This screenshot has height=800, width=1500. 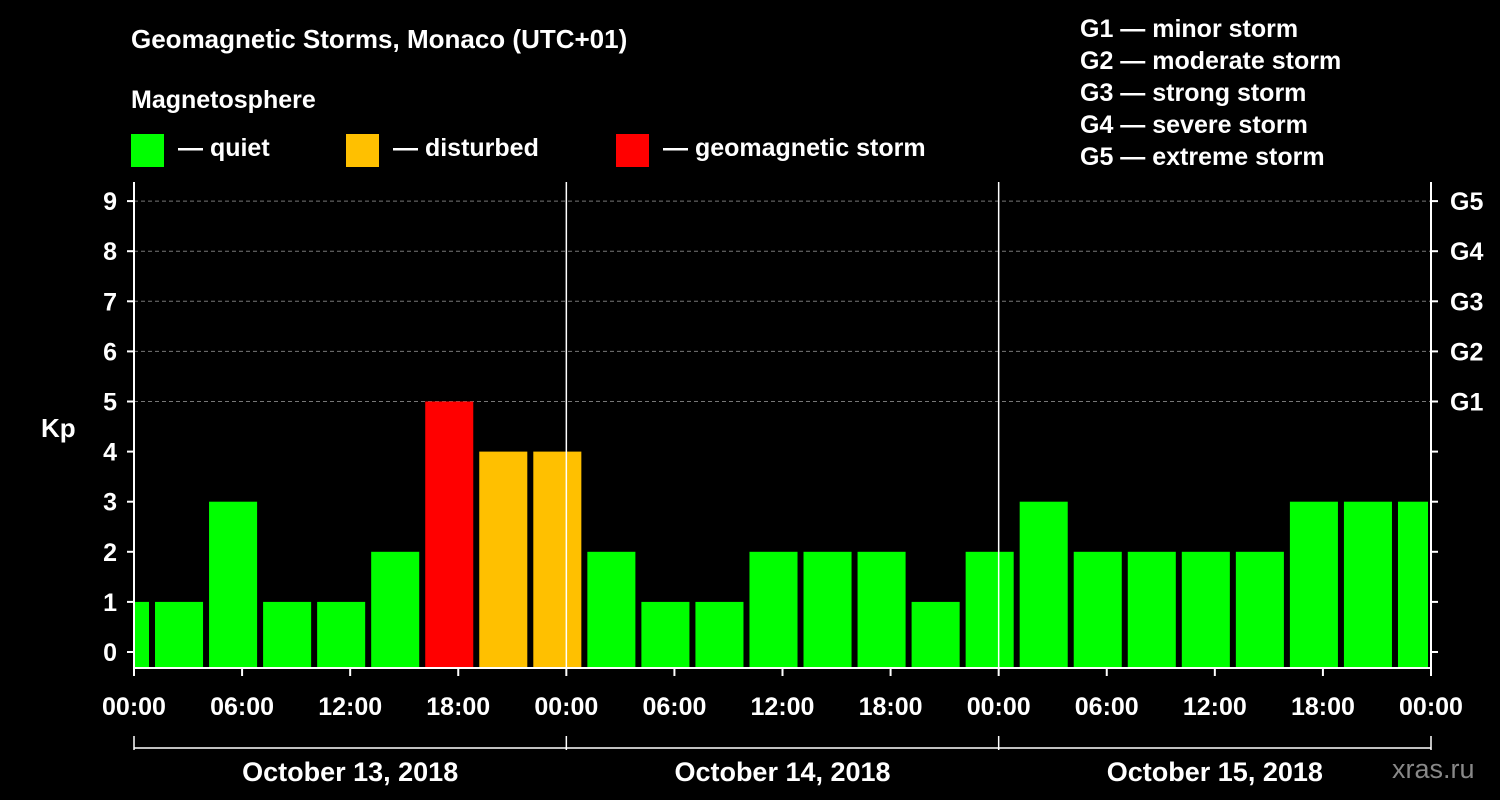 What do you see at coordinates (1194, 125) in the screenshot?
I see `g-level-g4: G4 — severe storm` at bounding box center [1194, 125].